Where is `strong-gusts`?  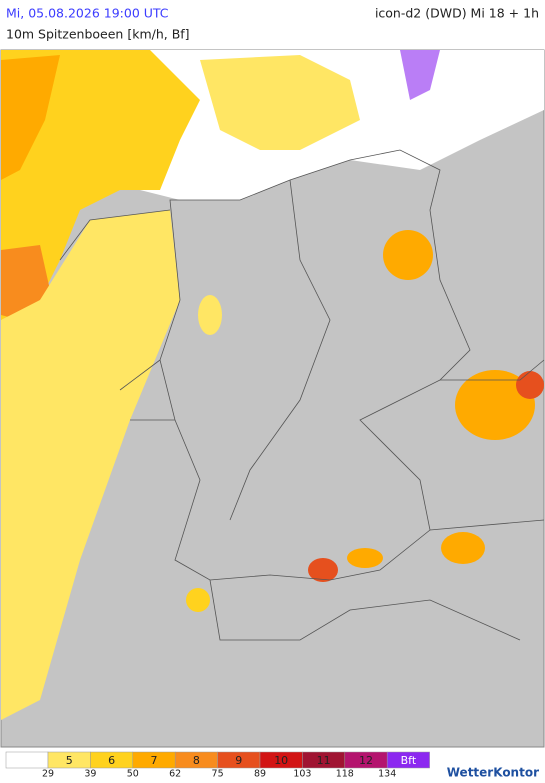 strong-gusts is located at coordinates (30, 117).